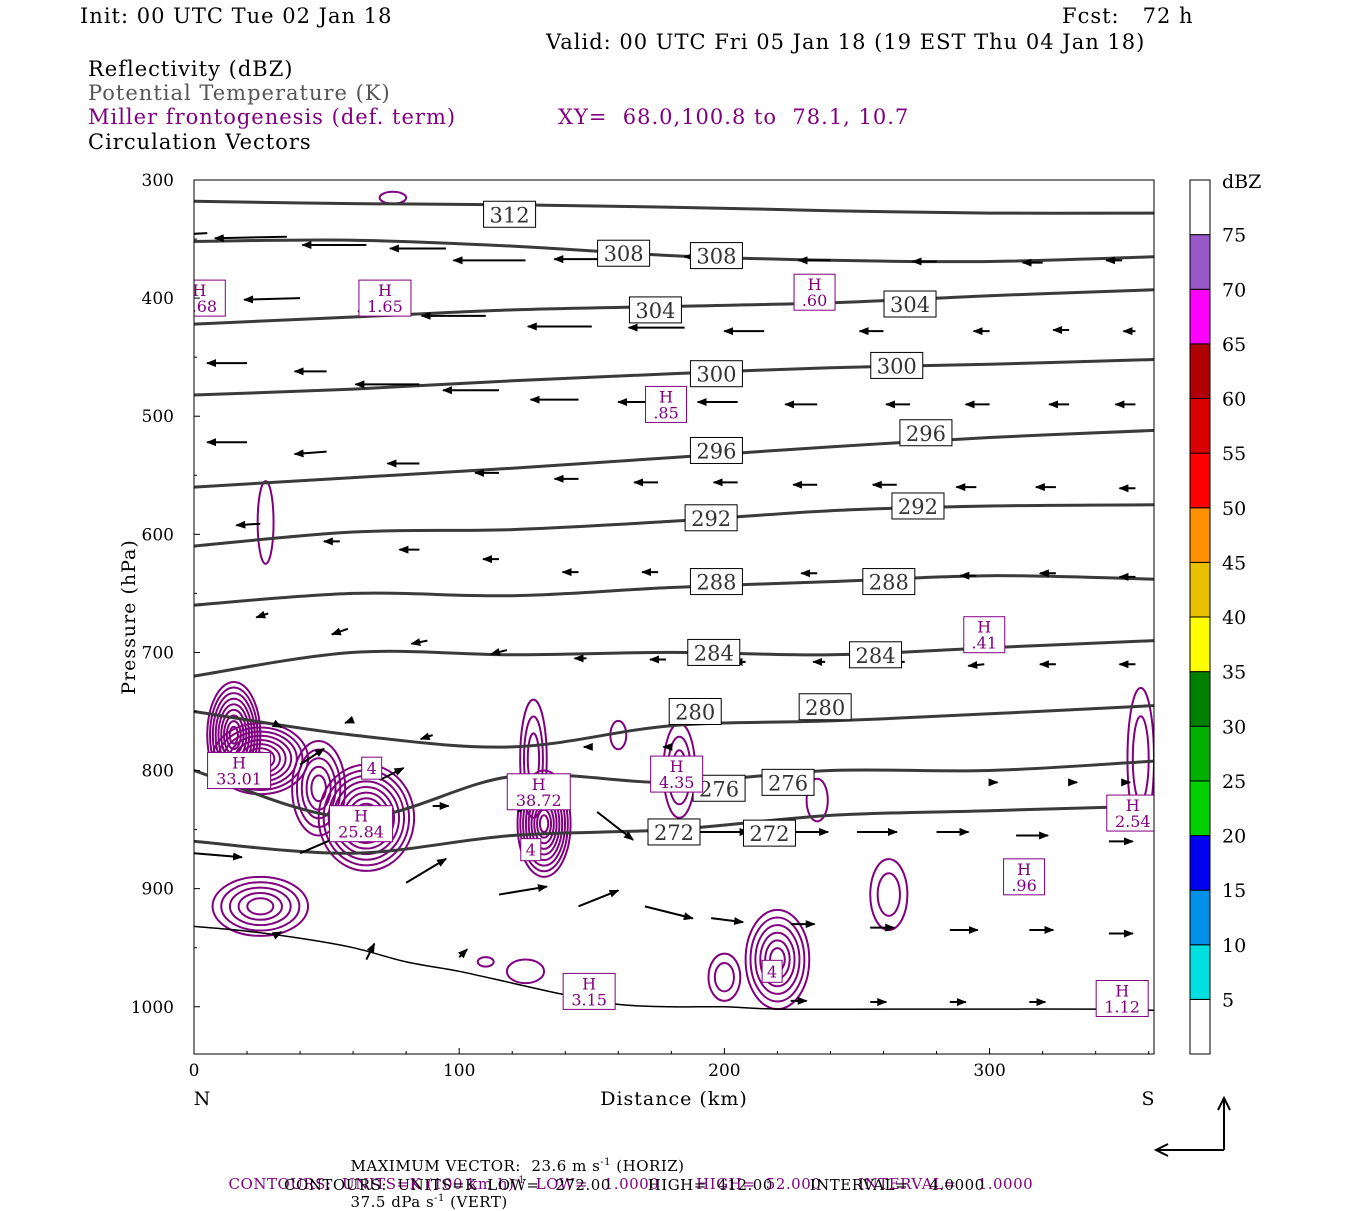 The image size is (1350, 1211). What do you see at coordinates (1234, 618) in the screenshot?
I see `colorbar-tick-label: 40` at bounding box center [1234, 618].